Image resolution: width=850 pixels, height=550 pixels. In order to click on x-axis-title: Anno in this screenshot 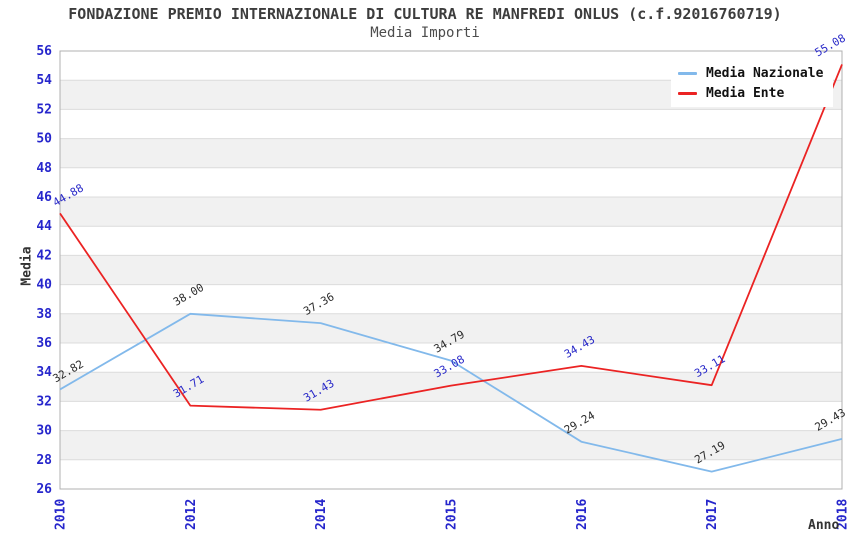, I will do `click(824, 525)`.